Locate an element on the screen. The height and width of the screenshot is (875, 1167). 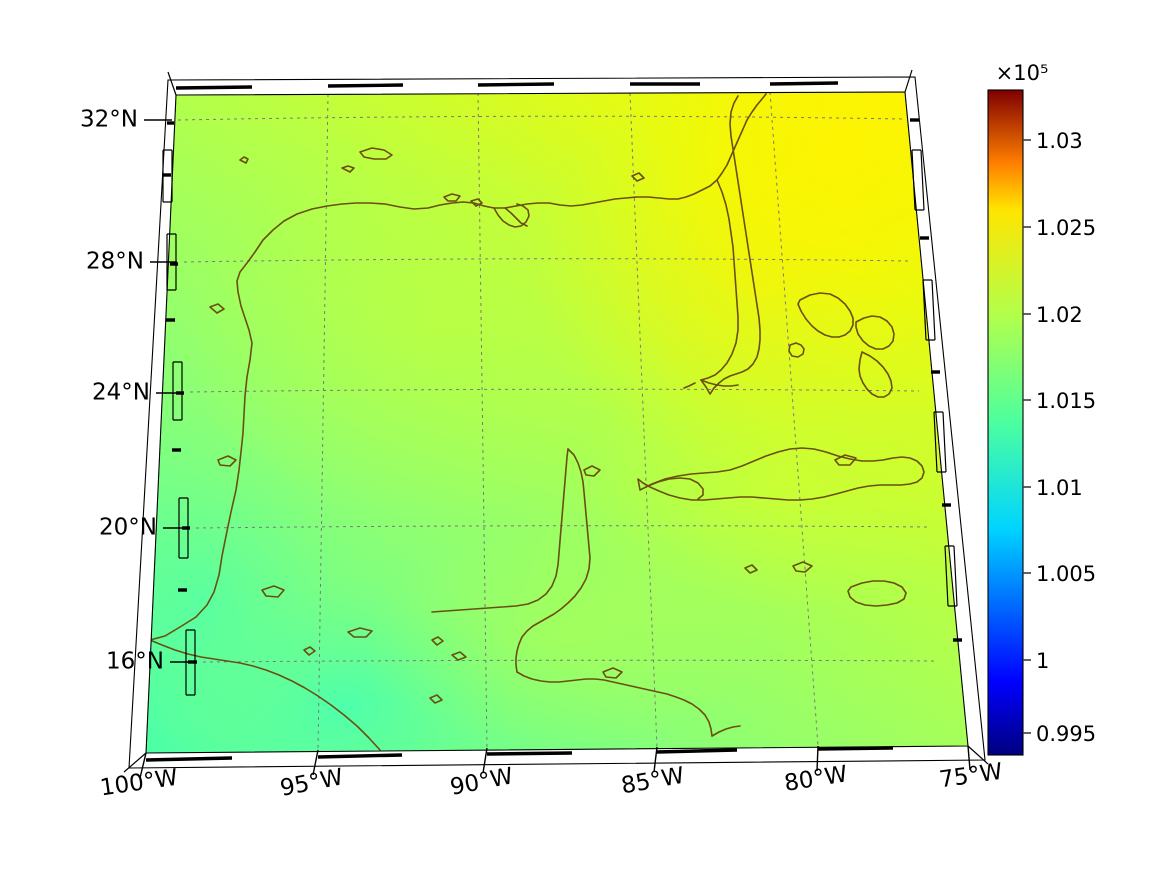
colorbar-tick-labels: 1.03 1.025 1.02 1.015 1.01 1.005 1 0.995 is located at coordinates (1066, 437).